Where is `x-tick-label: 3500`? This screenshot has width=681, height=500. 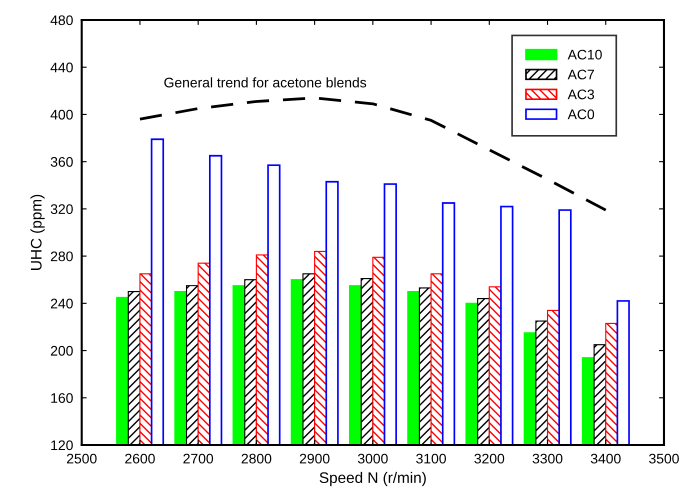 x-tick-label: 3500 is located at coordinates (664, 459).